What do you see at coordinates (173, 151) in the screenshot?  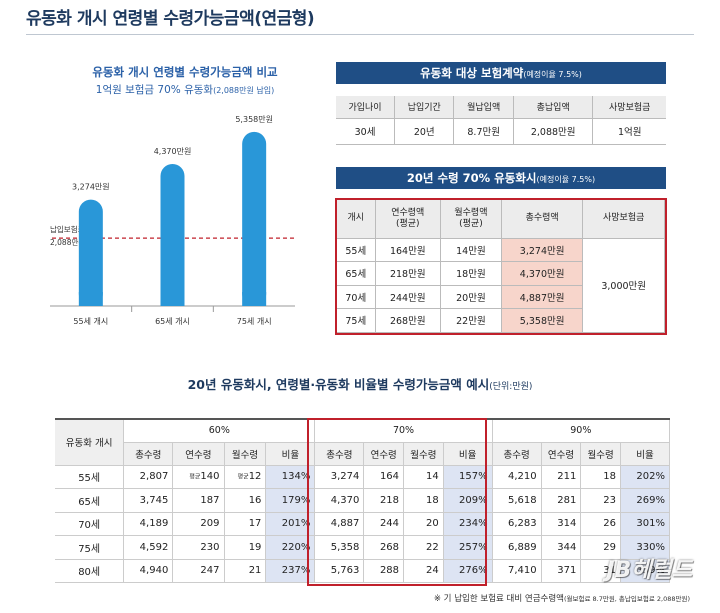 I see `bar-value-label: 4,370만원` at bounding box center [173, 151].